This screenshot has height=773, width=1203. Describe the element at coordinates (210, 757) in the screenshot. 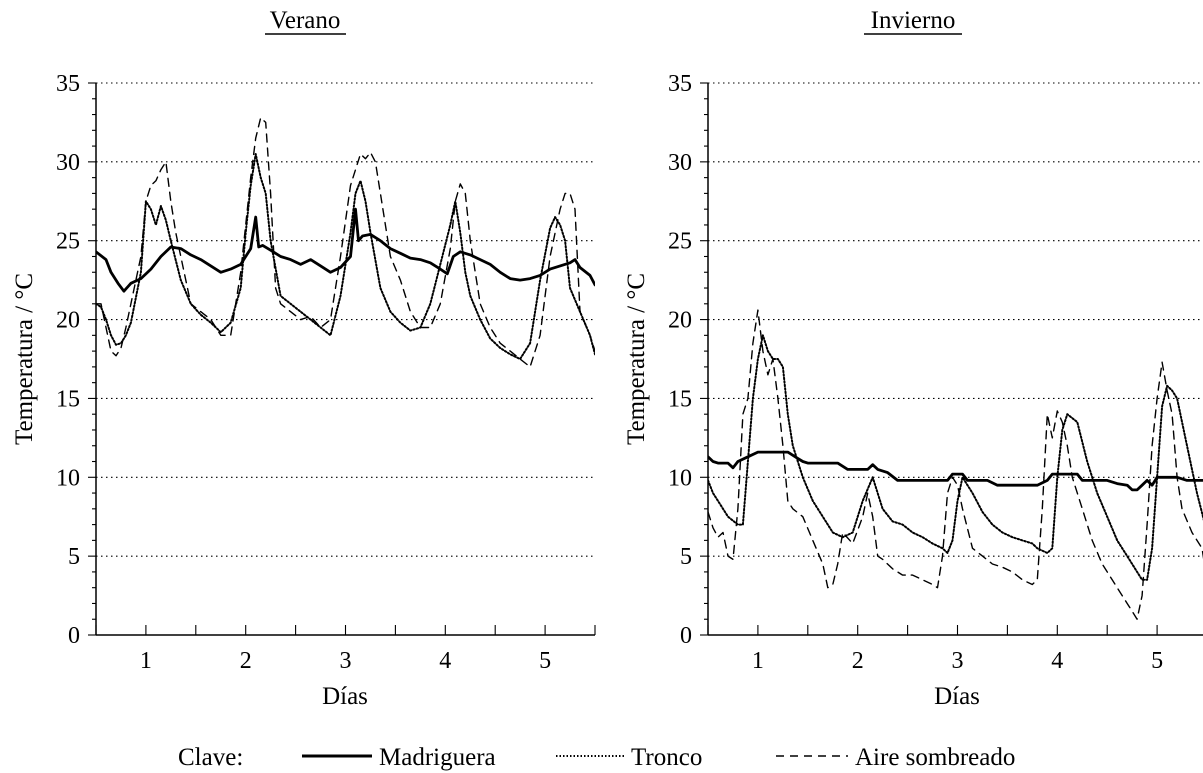

I see `legend-title: Clave:` at that location.